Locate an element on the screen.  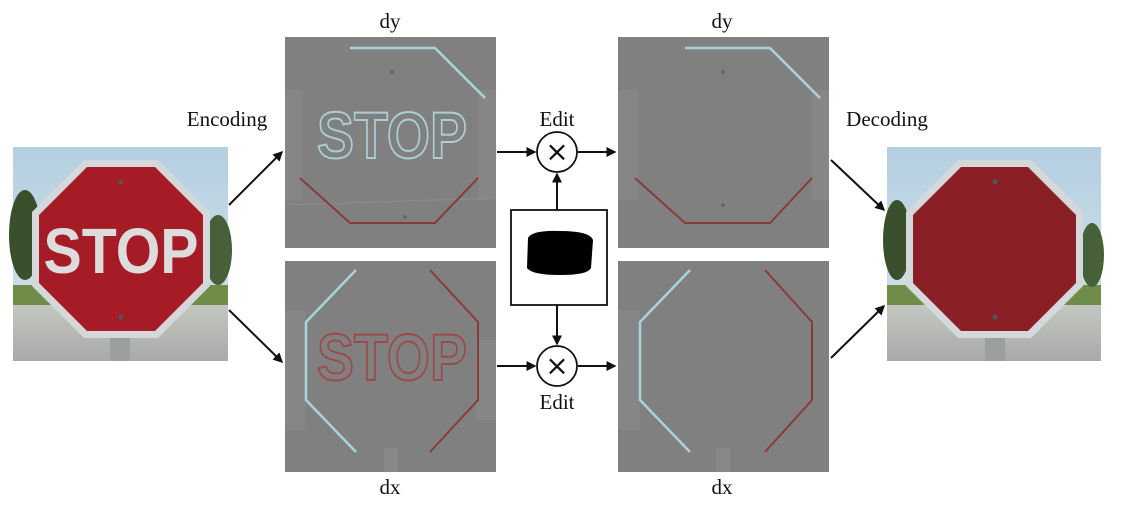
arrow-decode-dx is located at coordinates (858, 331).